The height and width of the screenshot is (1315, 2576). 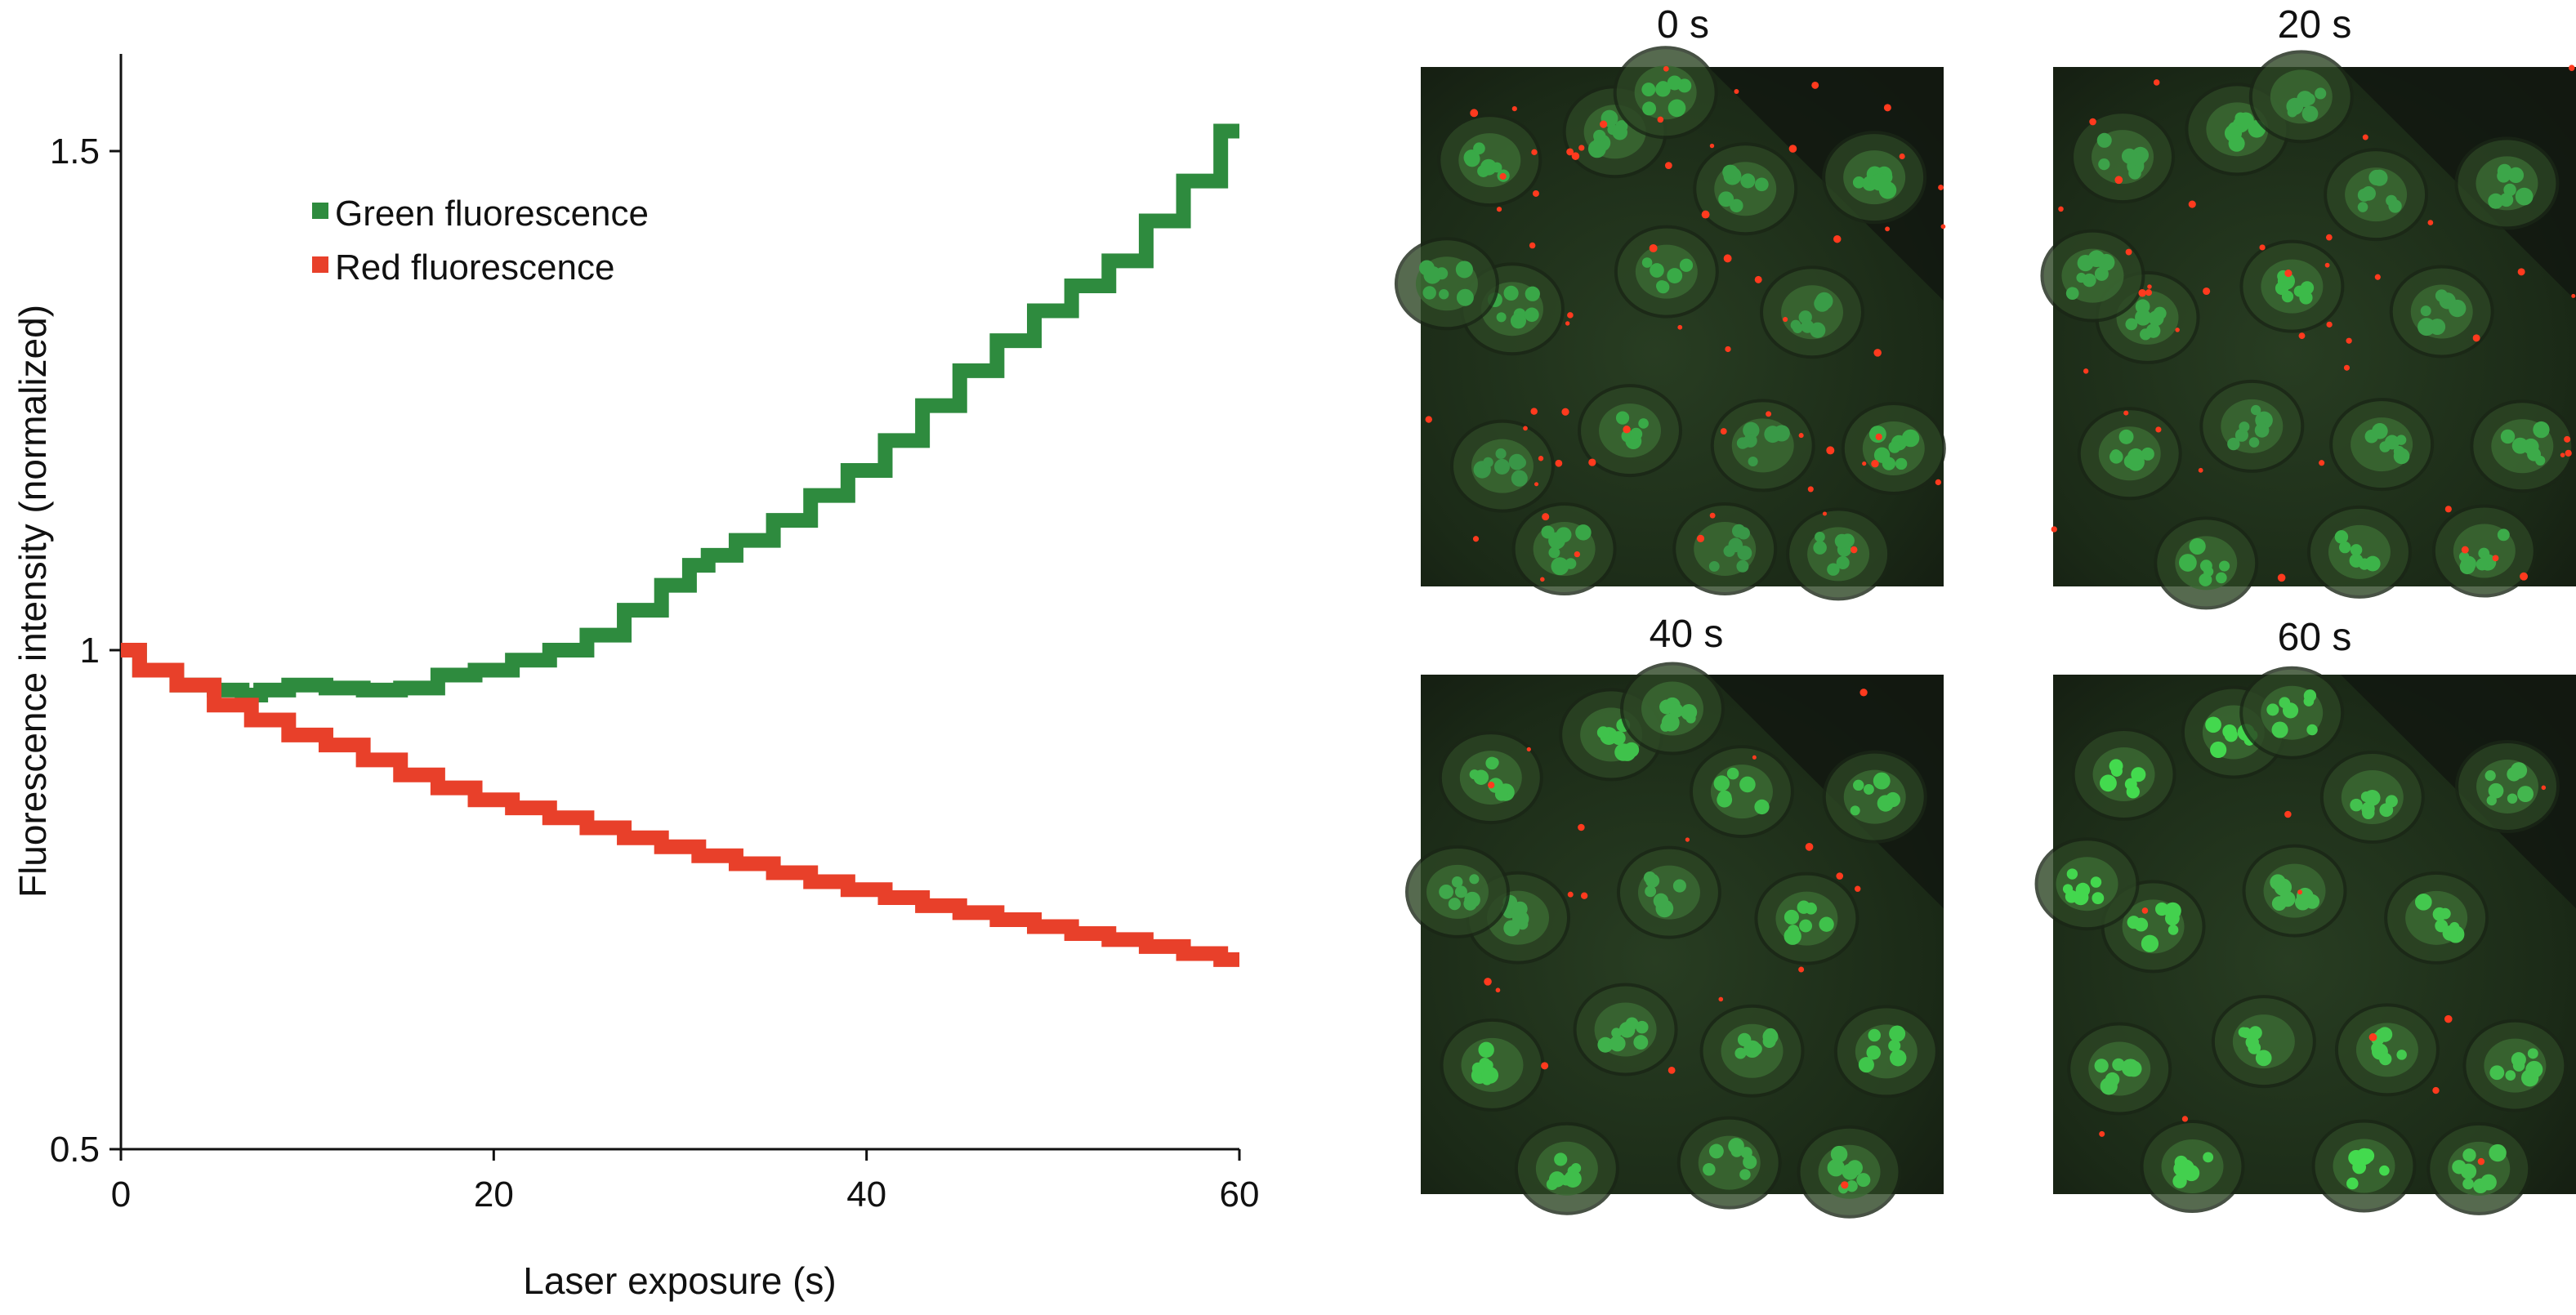 I want to click on y-tick-label-0.5: 0.5, so click(x=75, y=1150).